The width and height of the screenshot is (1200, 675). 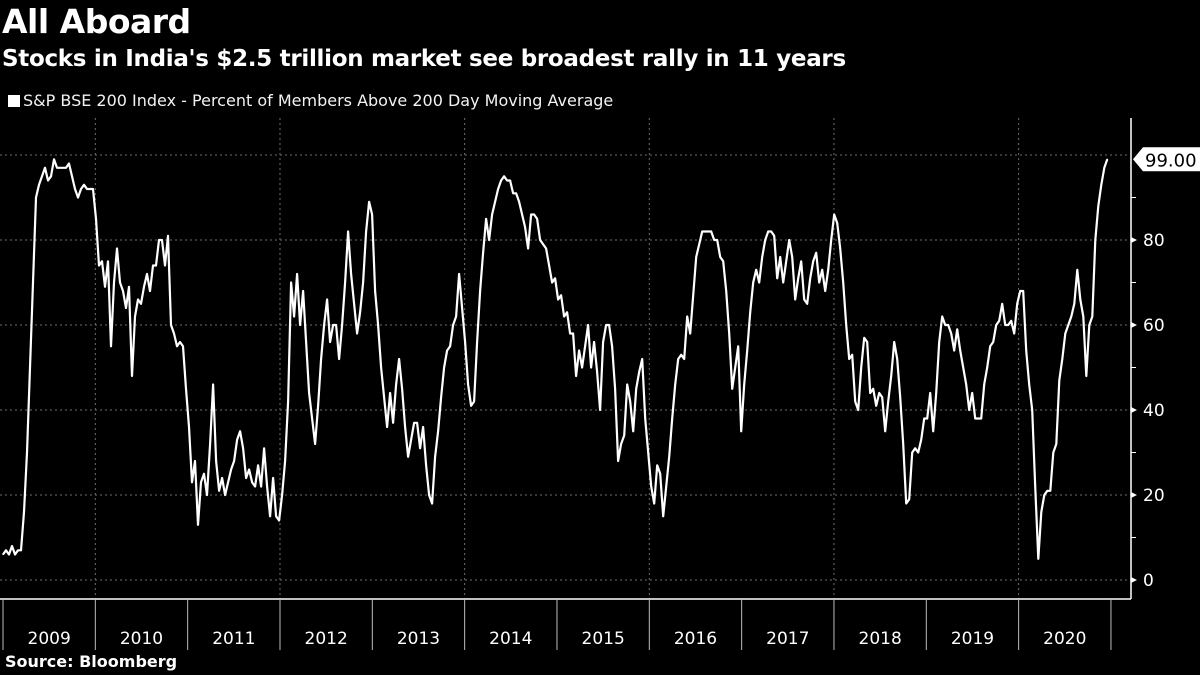 What do you see at coordinates (695, 639) in the screenshot?
I see `x-tick-label: 2016` at bounding box center [695, 639].